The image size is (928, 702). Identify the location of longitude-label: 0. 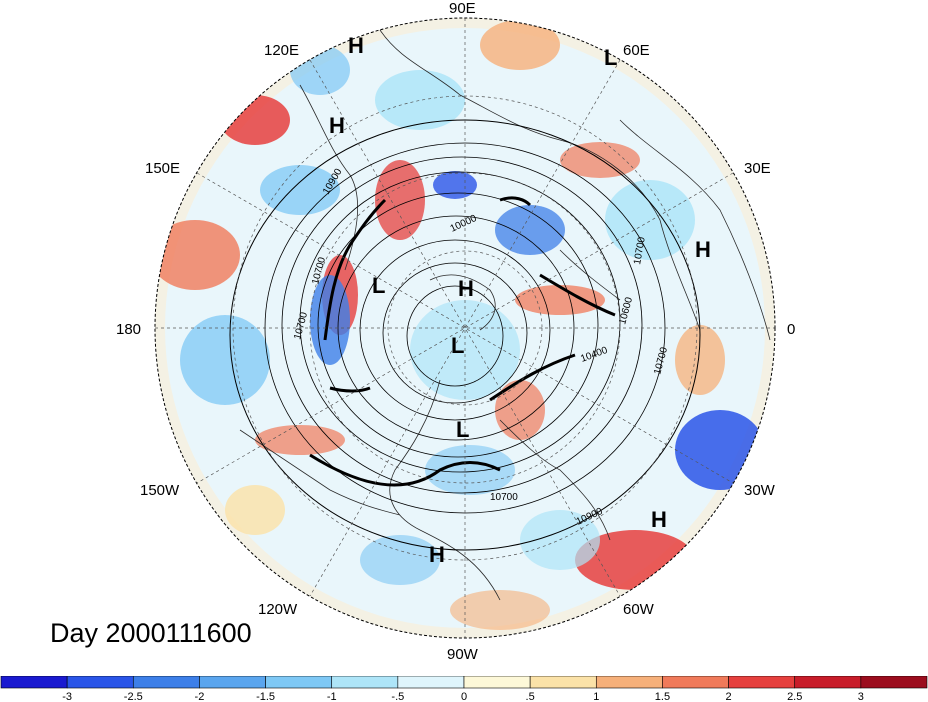
(791, 329).